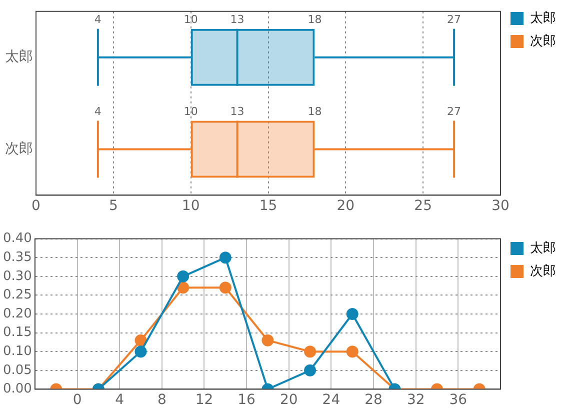  I want to click on y-tick-label: 0.30, so click(17, 276).